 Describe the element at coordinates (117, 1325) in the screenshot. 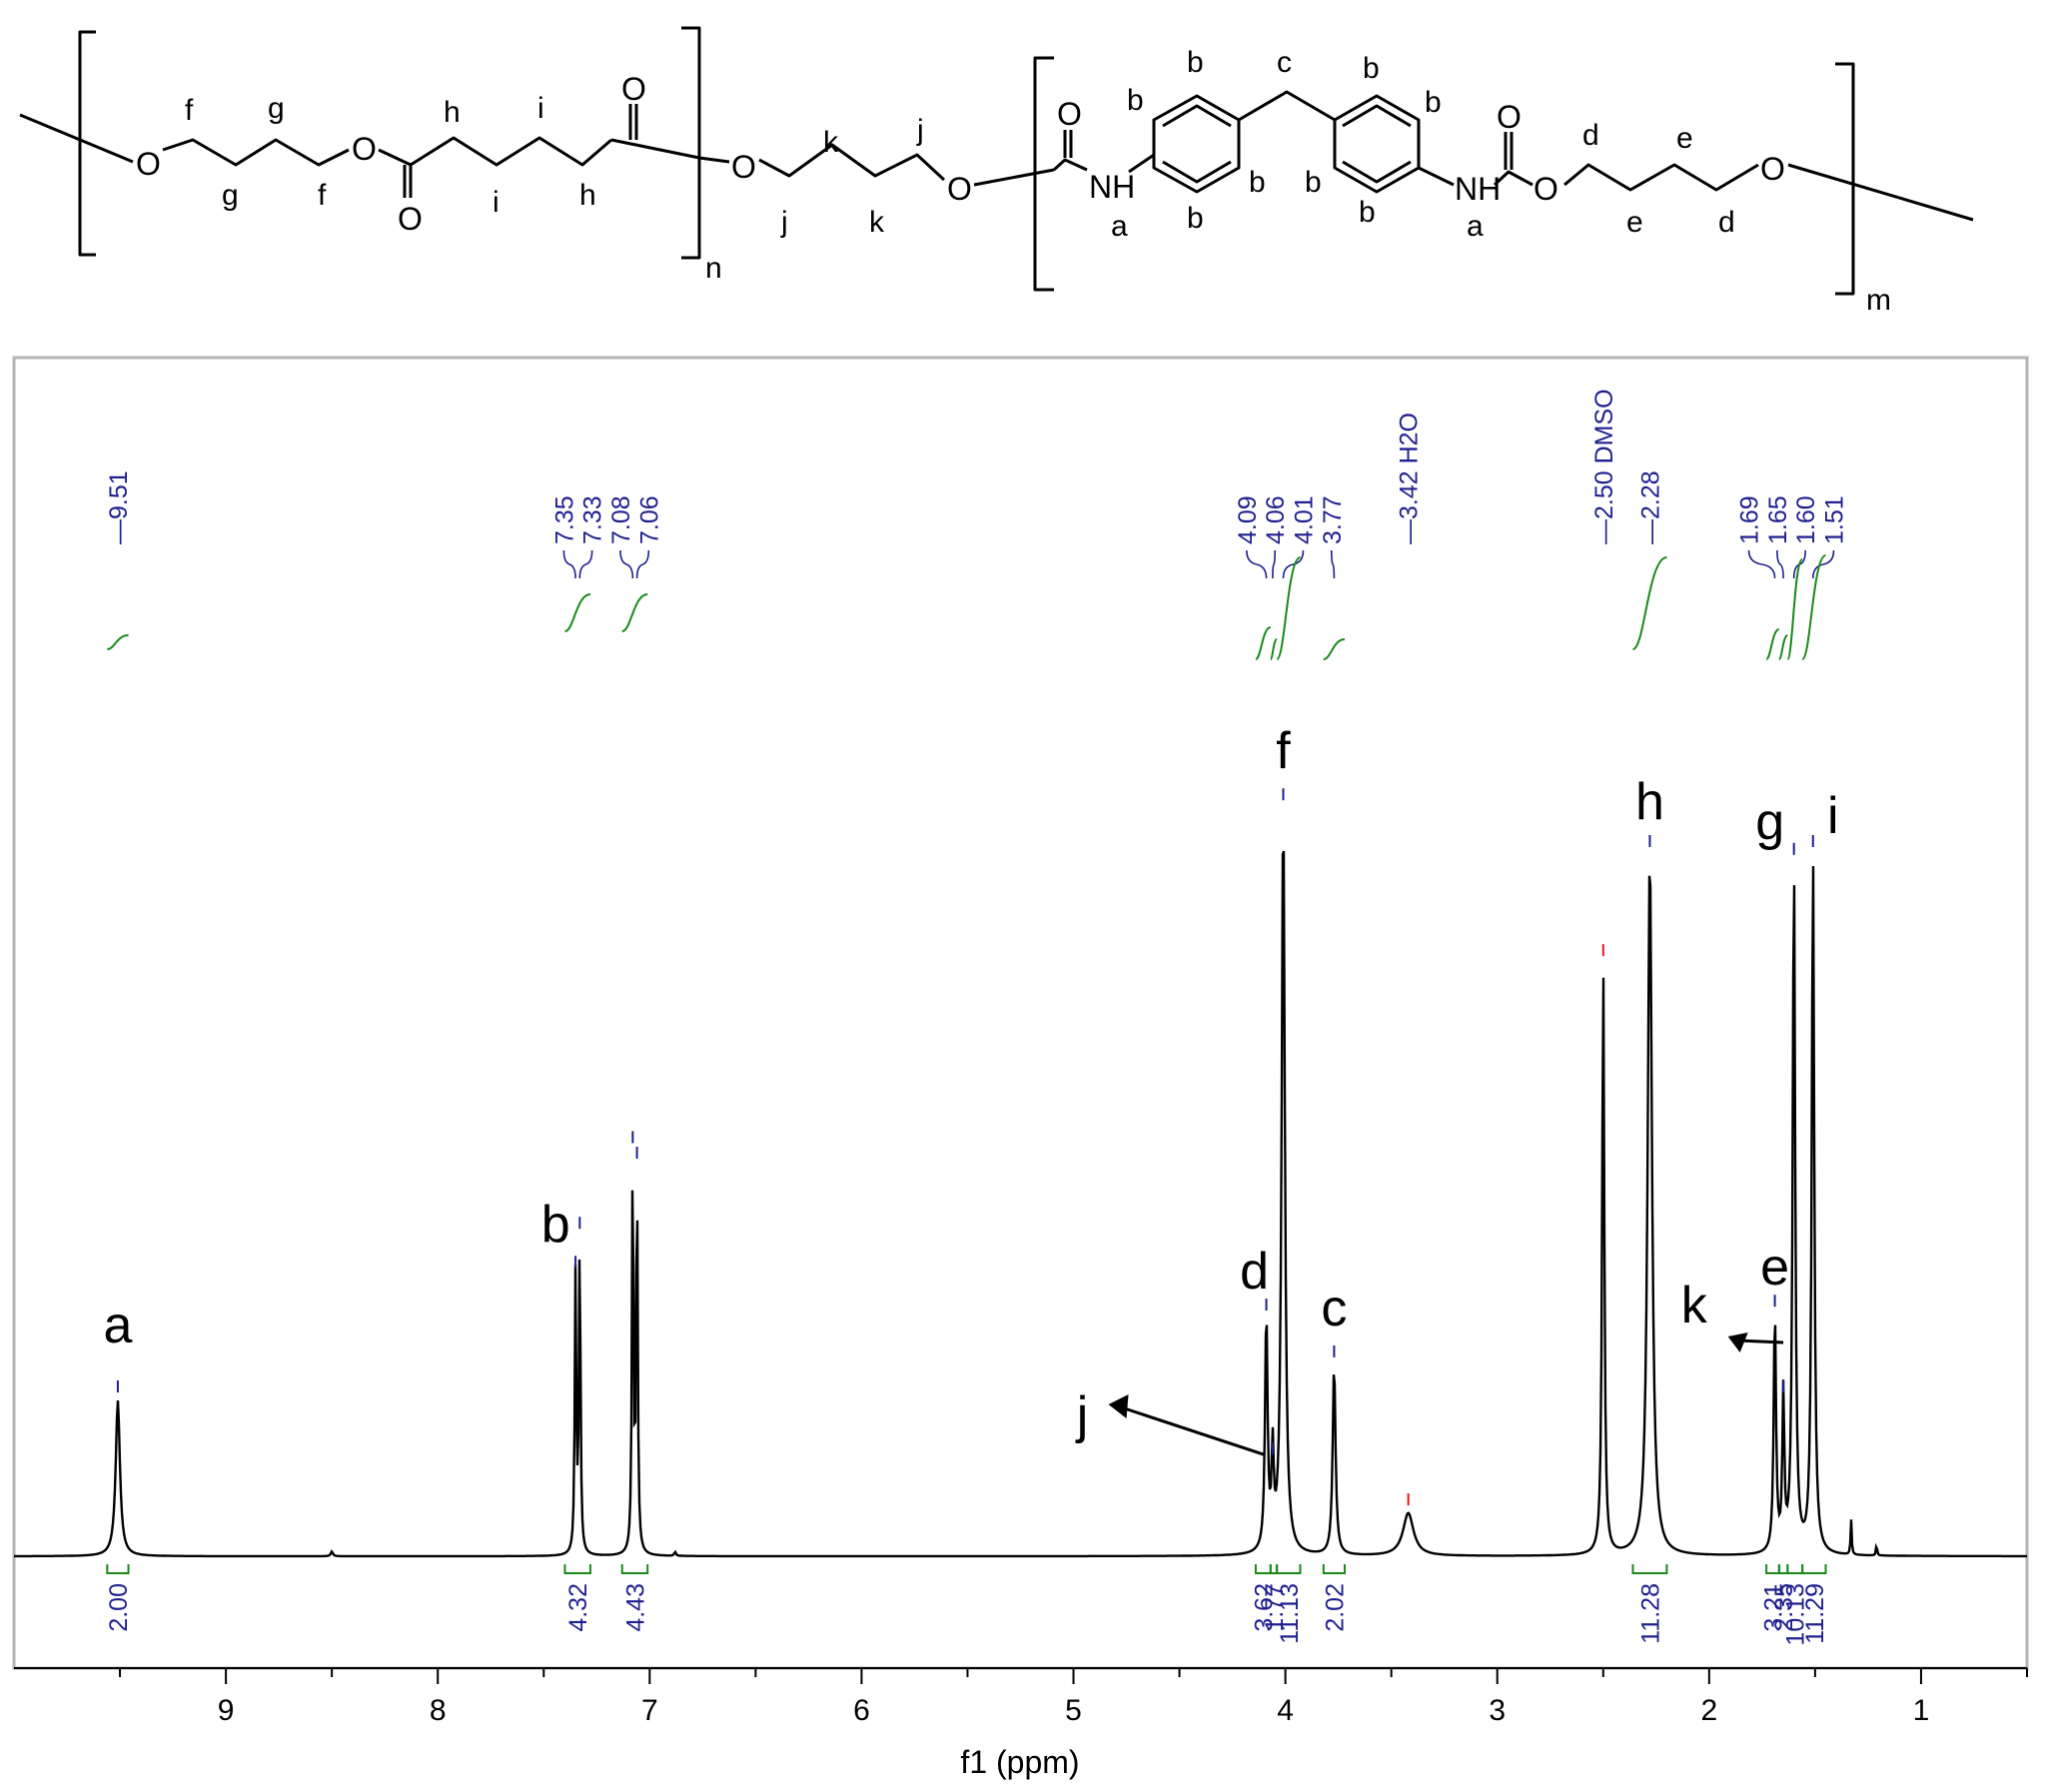

I see `peak-label-a: a` at that location.